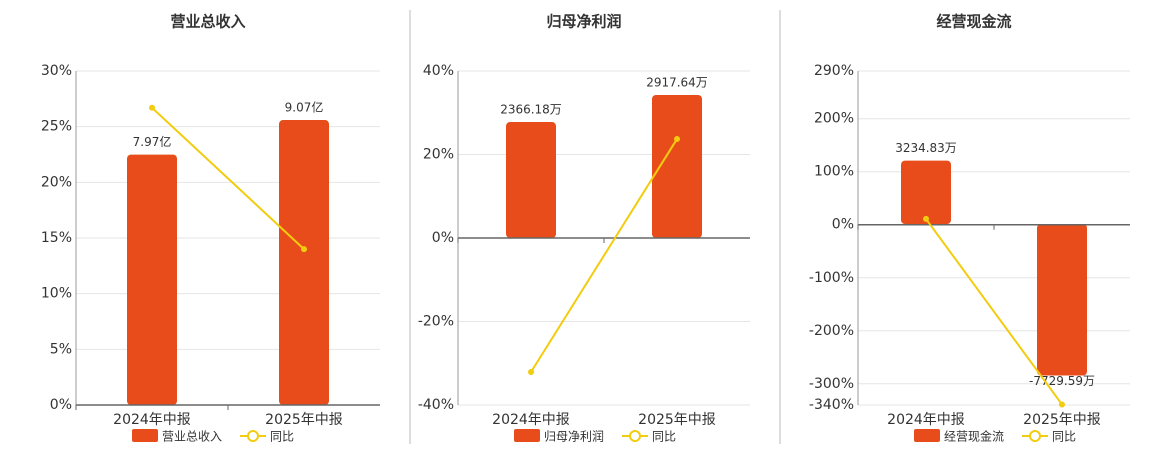 The width and height of the screenshot is (1160, 450). Describe the element at coordinates (56, 294) in the screenshot. I see `y-tick-label: 10%` at that location.